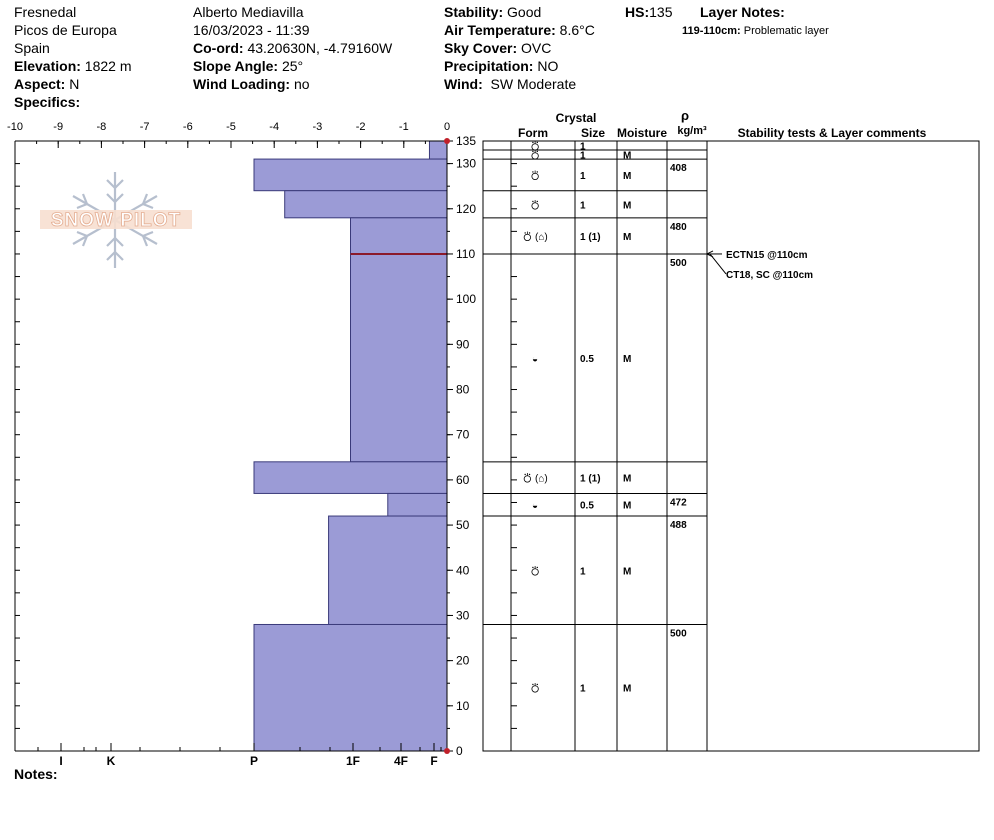 Image resolution: width=994 pixels, height=840 pixels. Describe the element at coordinates (463, 525) in the screenshot. I see `height-tick-label: 50` at that location.